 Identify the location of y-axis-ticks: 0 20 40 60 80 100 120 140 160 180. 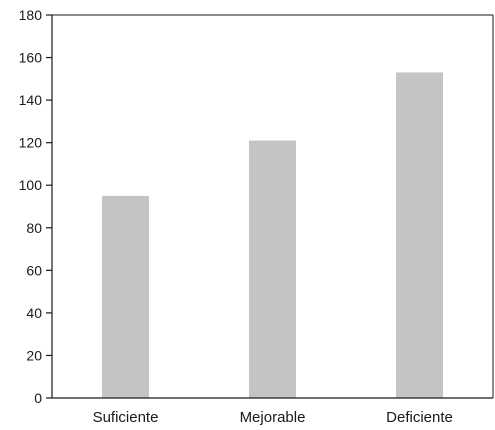
(35, 206).